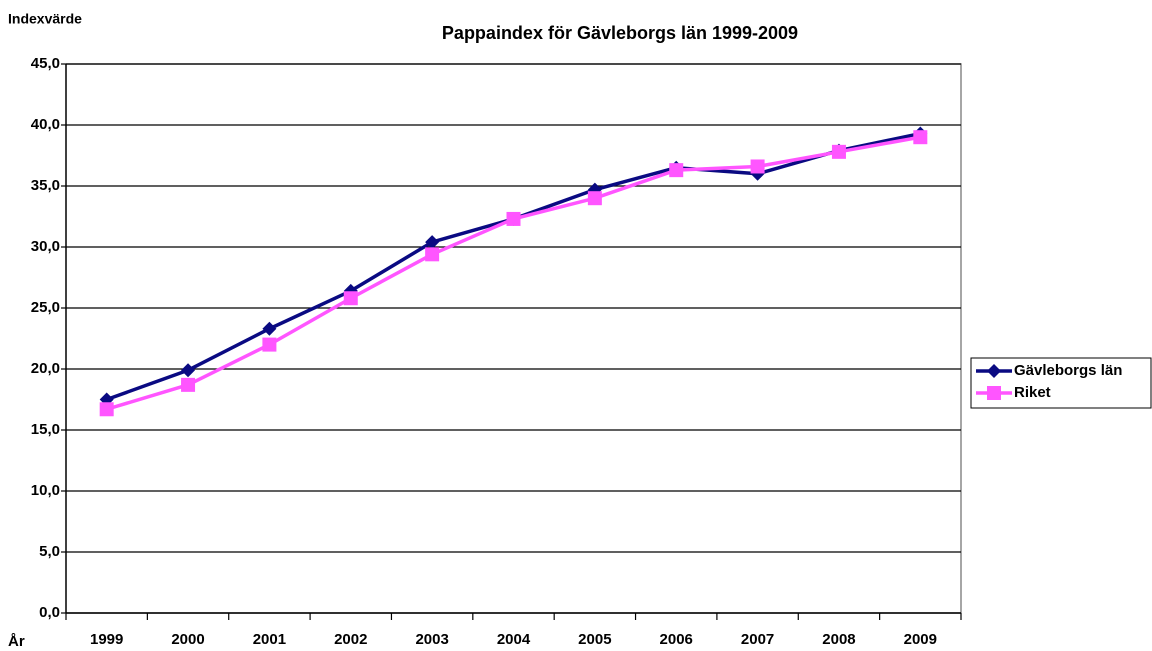 This screenshot has height=651, width=1152. What do you see at coordinates (45, 429) in the screenshot?
I see `y-tick-label: 15,0` at bounding box center [45, 429].